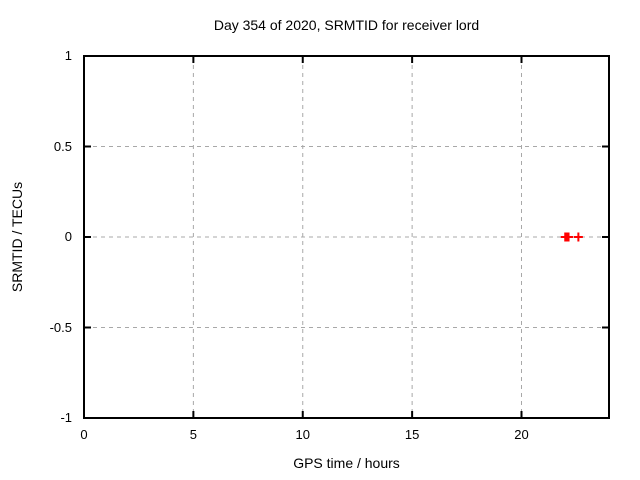  Describe the element at coordinates (346, 463) in the screenshot. I see `x-axis-label: GPS time / hours` at that location.